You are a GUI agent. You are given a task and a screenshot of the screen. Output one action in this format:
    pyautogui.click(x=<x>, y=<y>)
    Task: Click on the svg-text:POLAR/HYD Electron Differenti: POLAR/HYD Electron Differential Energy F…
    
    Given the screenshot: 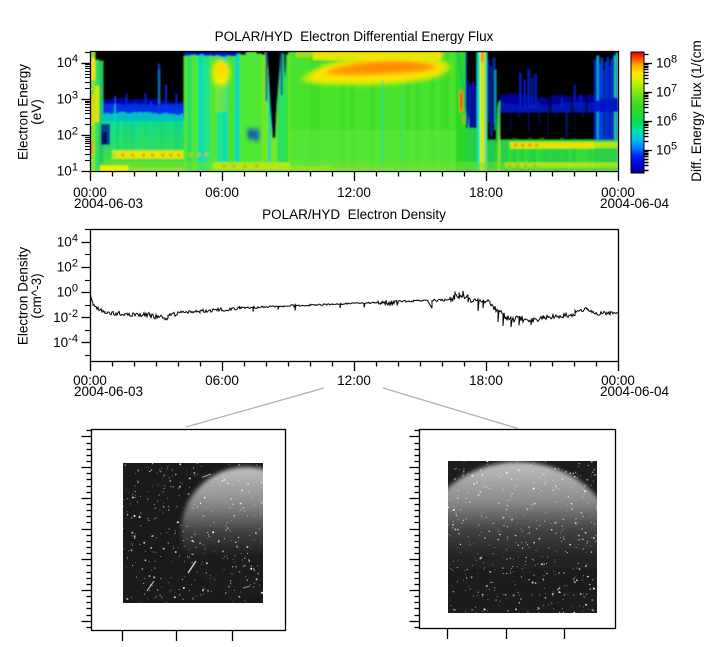 What is the action you would take?
    pyautogui.click(x=354, y=36)
    